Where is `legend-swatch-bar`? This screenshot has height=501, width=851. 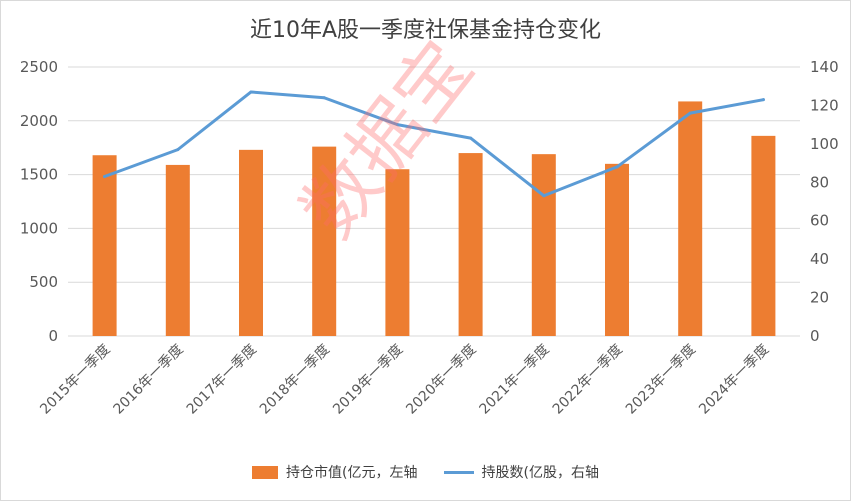 legend-swatch-bar is located at coordinates (265, 472).